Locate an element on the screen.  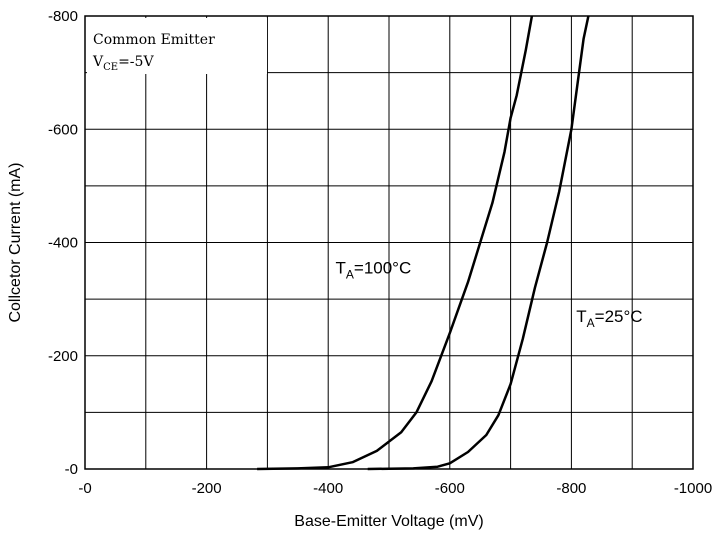
y-tick-label: -400 is located at coordinates (63, 243).